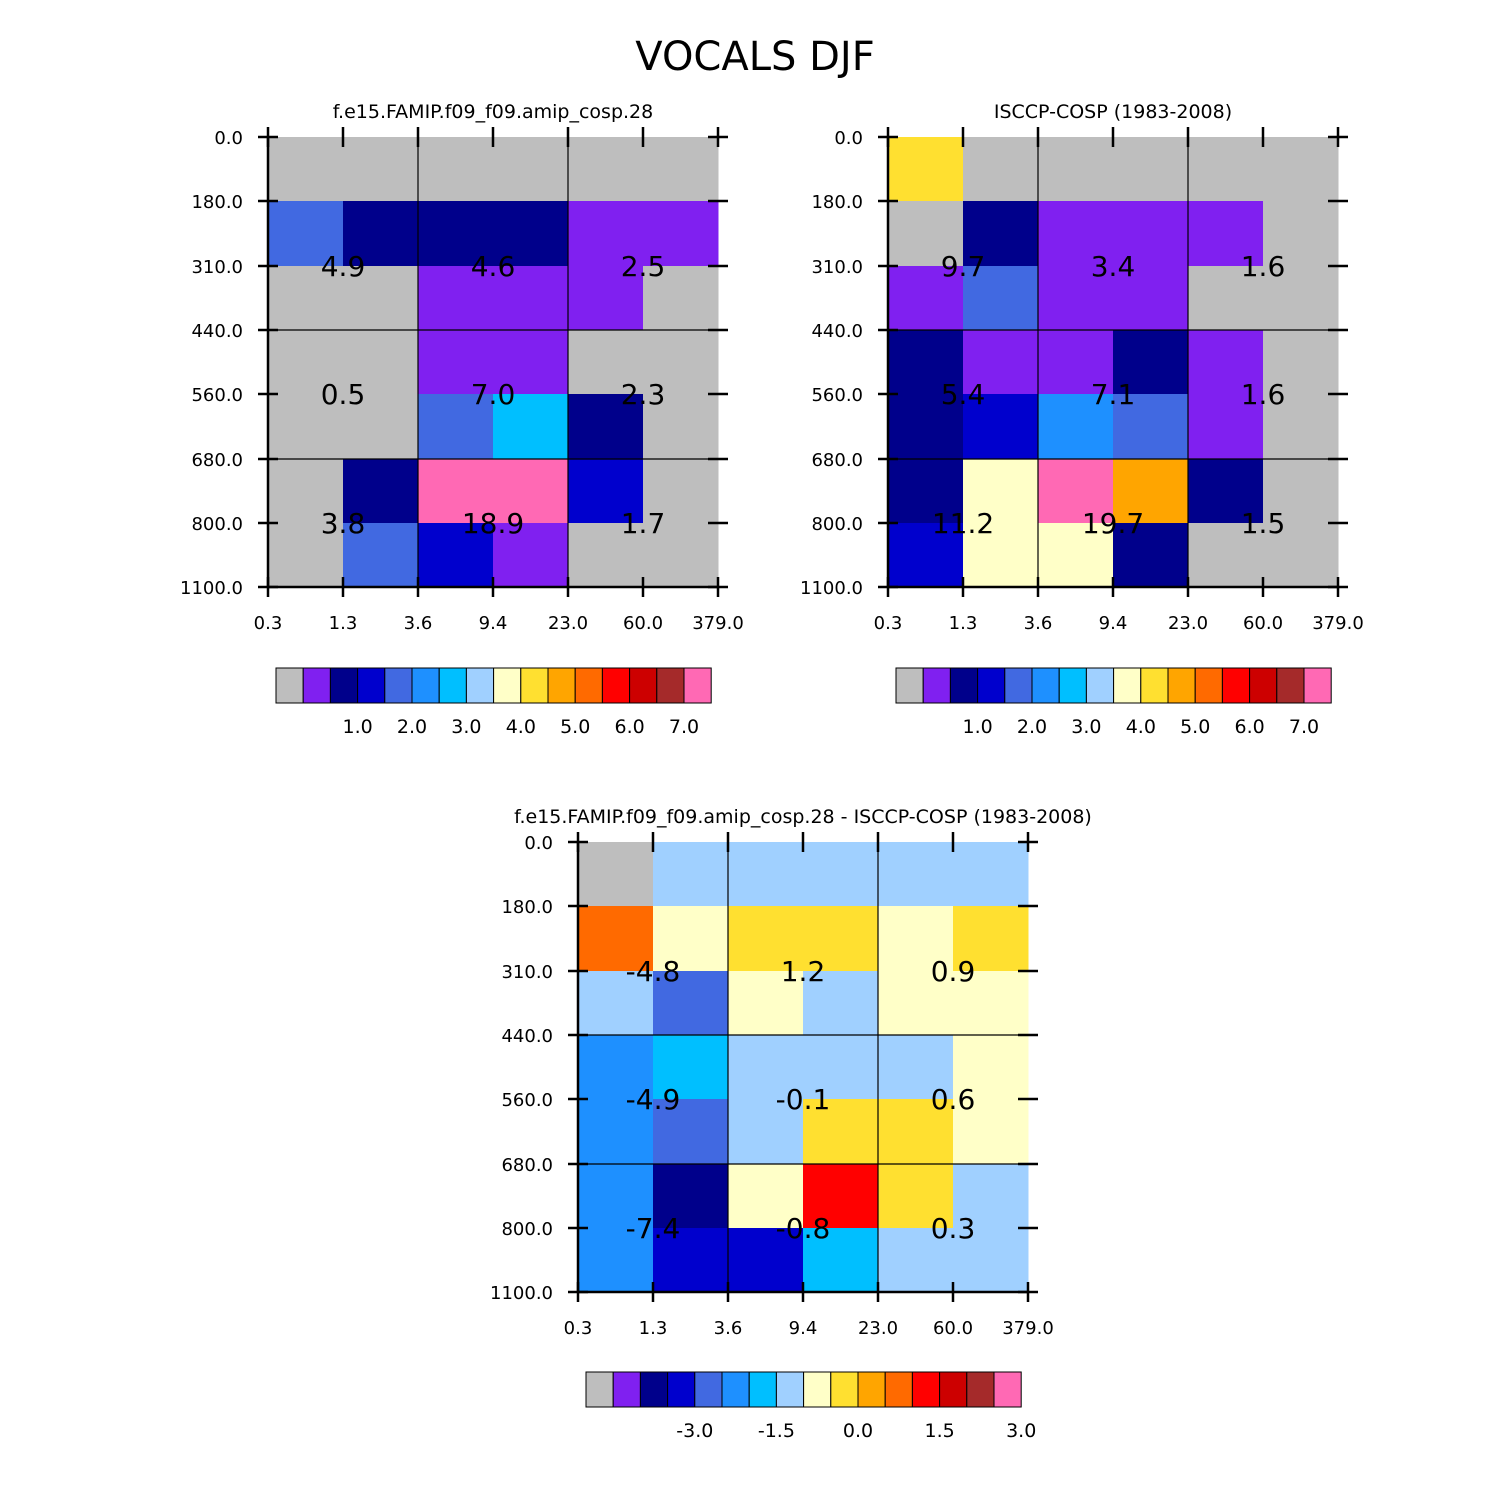 This screenshot has width=1510, height=1510. What do you see at coordinates (754, 57) in the screenshot?
I see `figure-title: VOCALS DJF` at bounding box center [754, 57].